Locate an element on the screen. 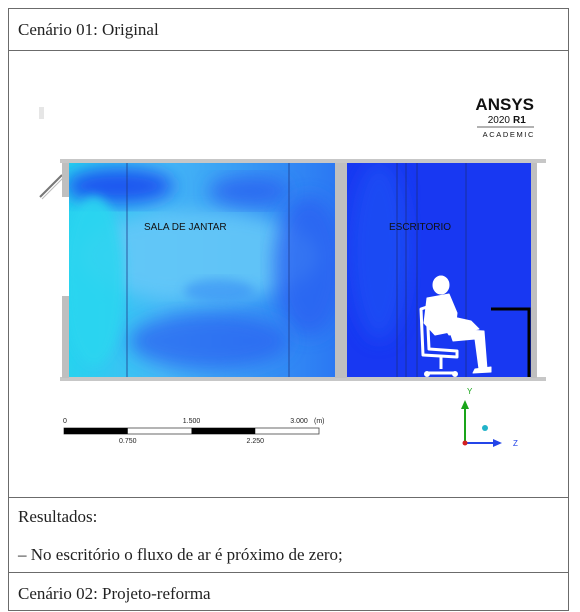  axis-triad: Y Z is located at coordinates (489, 417).